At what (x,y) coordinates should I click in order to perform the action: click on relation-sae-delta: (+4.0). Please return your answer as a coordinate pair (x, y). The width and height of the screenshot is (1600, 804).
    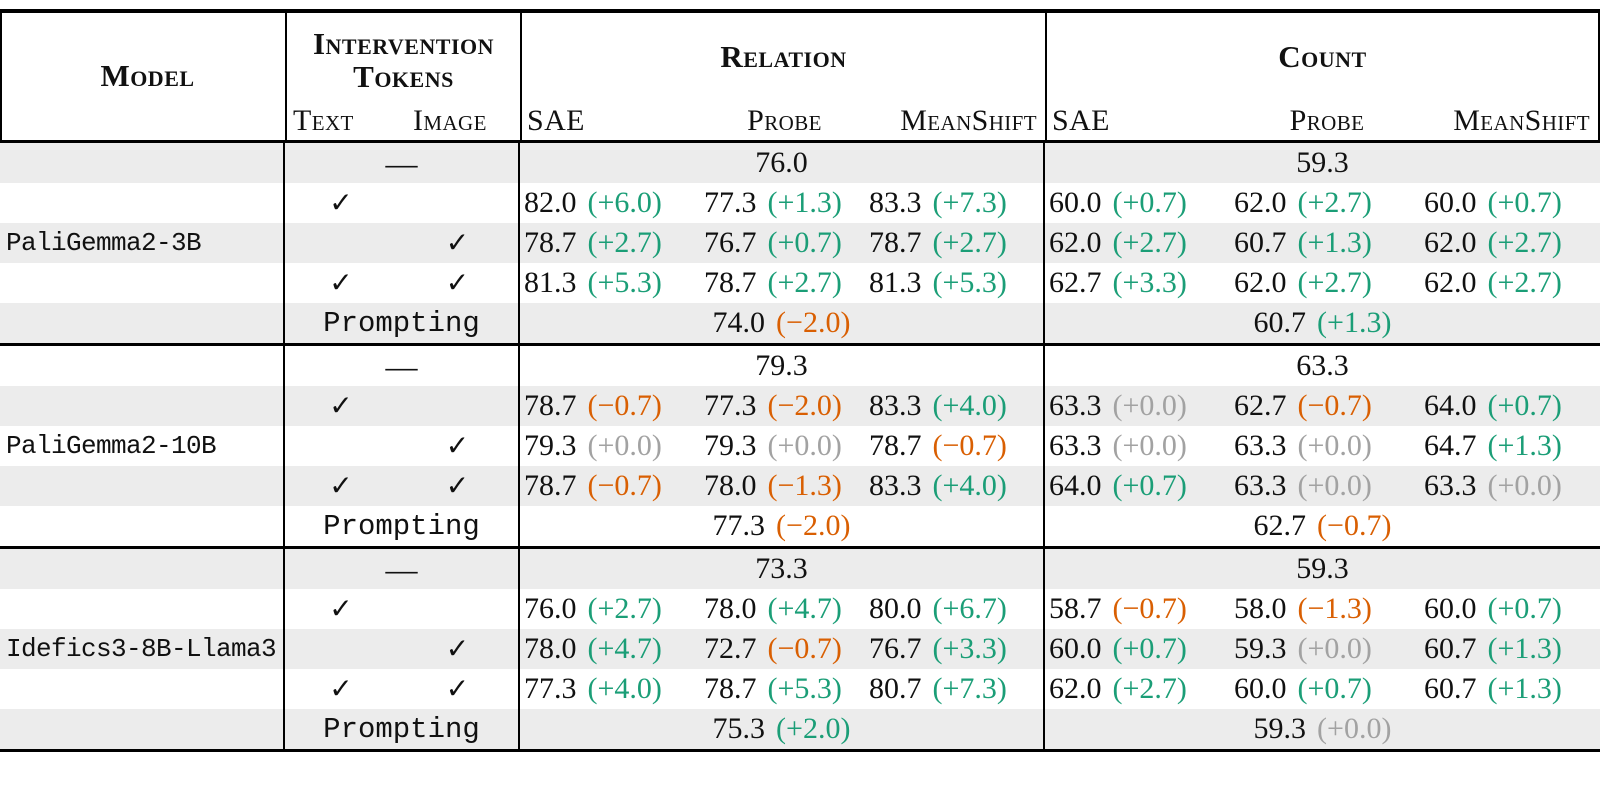
    Looking at the image, I should click on (624, 688).